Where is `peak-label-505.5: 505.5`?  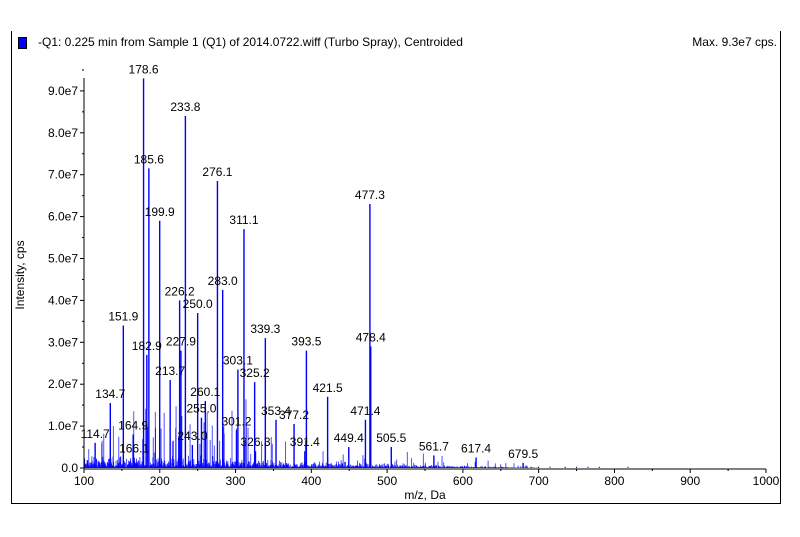 peak-label-505.5: 505.5 is located at coordinates (391, 438).